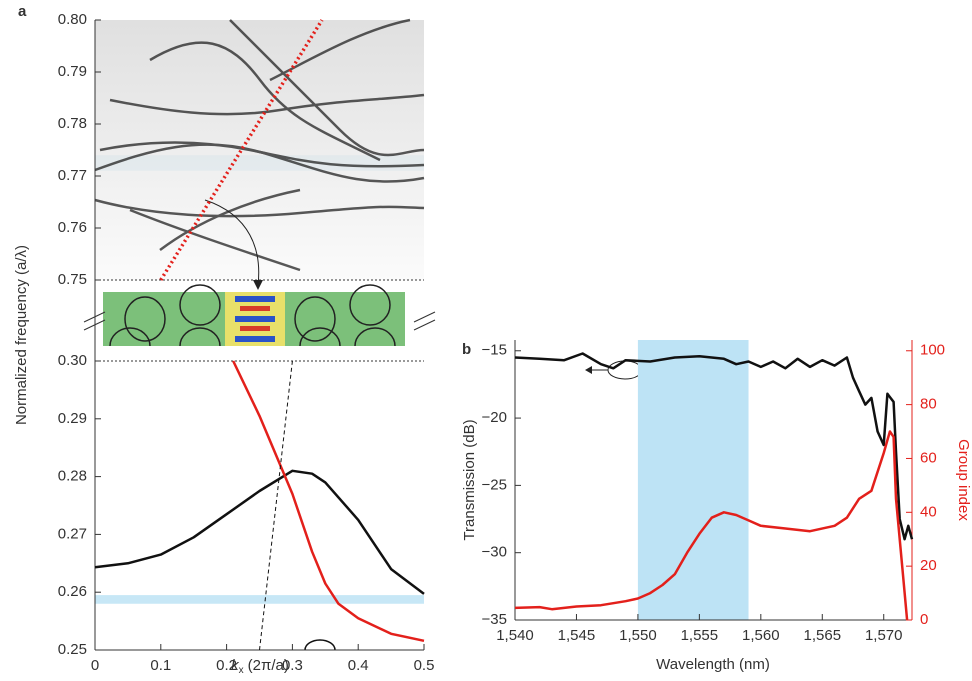 The image size is (972, 681). I want to click on minor-band, so click(320, 645).